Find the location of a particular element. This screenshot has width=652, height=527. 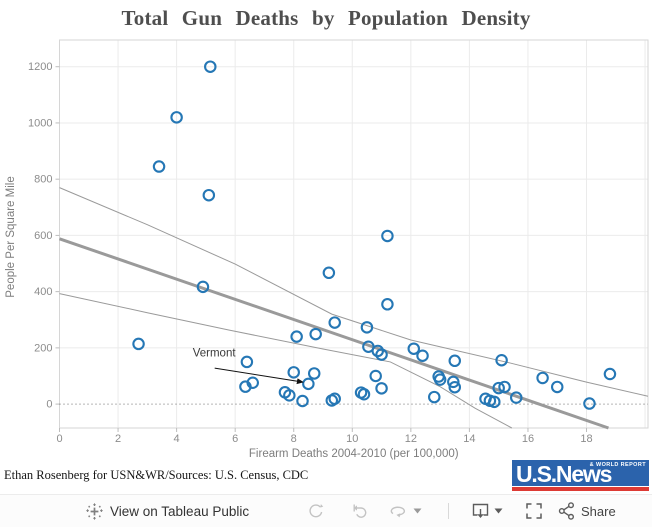

share-button: Share is located at coordinates (598, 511).